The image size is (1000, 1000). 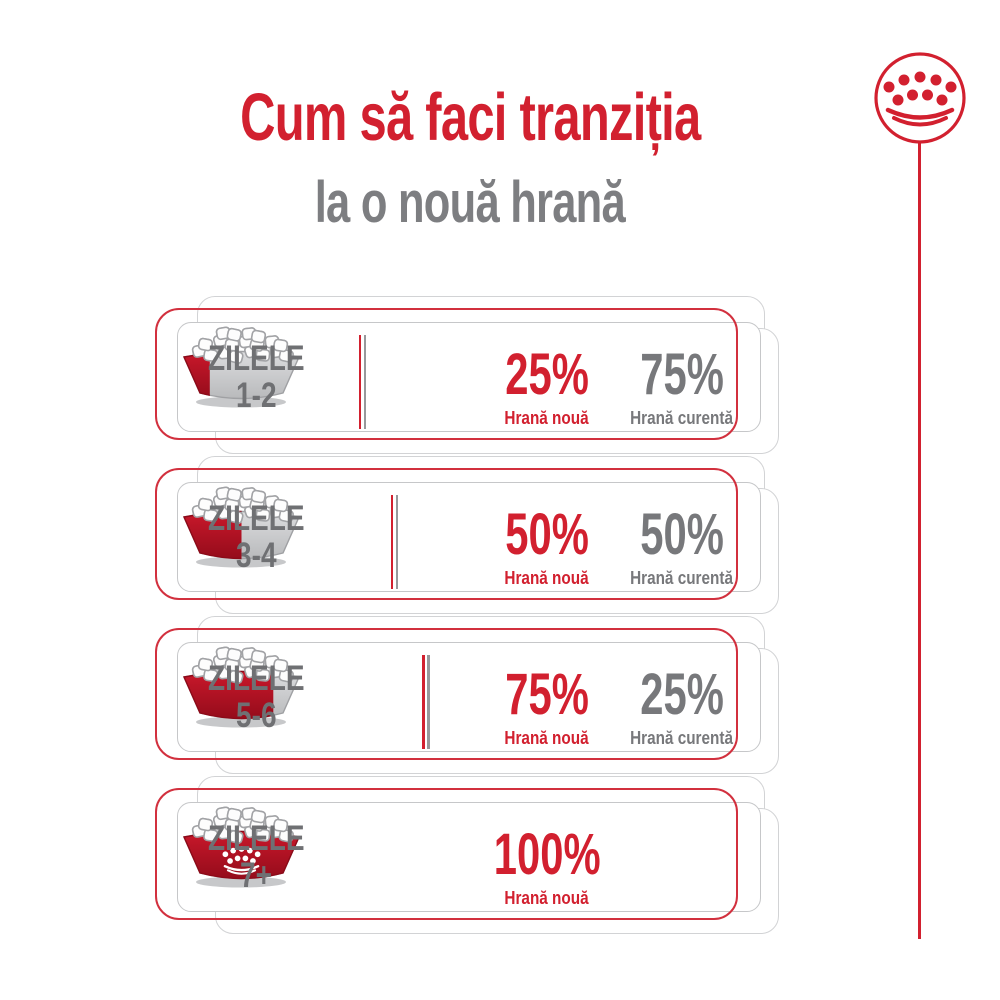 I want to click on period-cell: ZILELE 7+, so click(x=256, y=857).